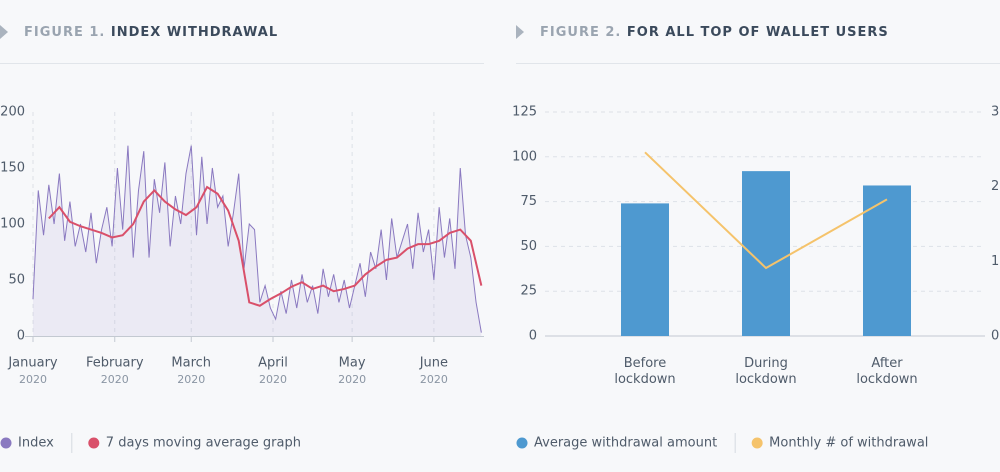 This screenshot has width=1000, height=472. What do you see at coordinates (995, 261) in the screenshot?
I see `y2-tick-label: 1` at bounding box center [995, 261].